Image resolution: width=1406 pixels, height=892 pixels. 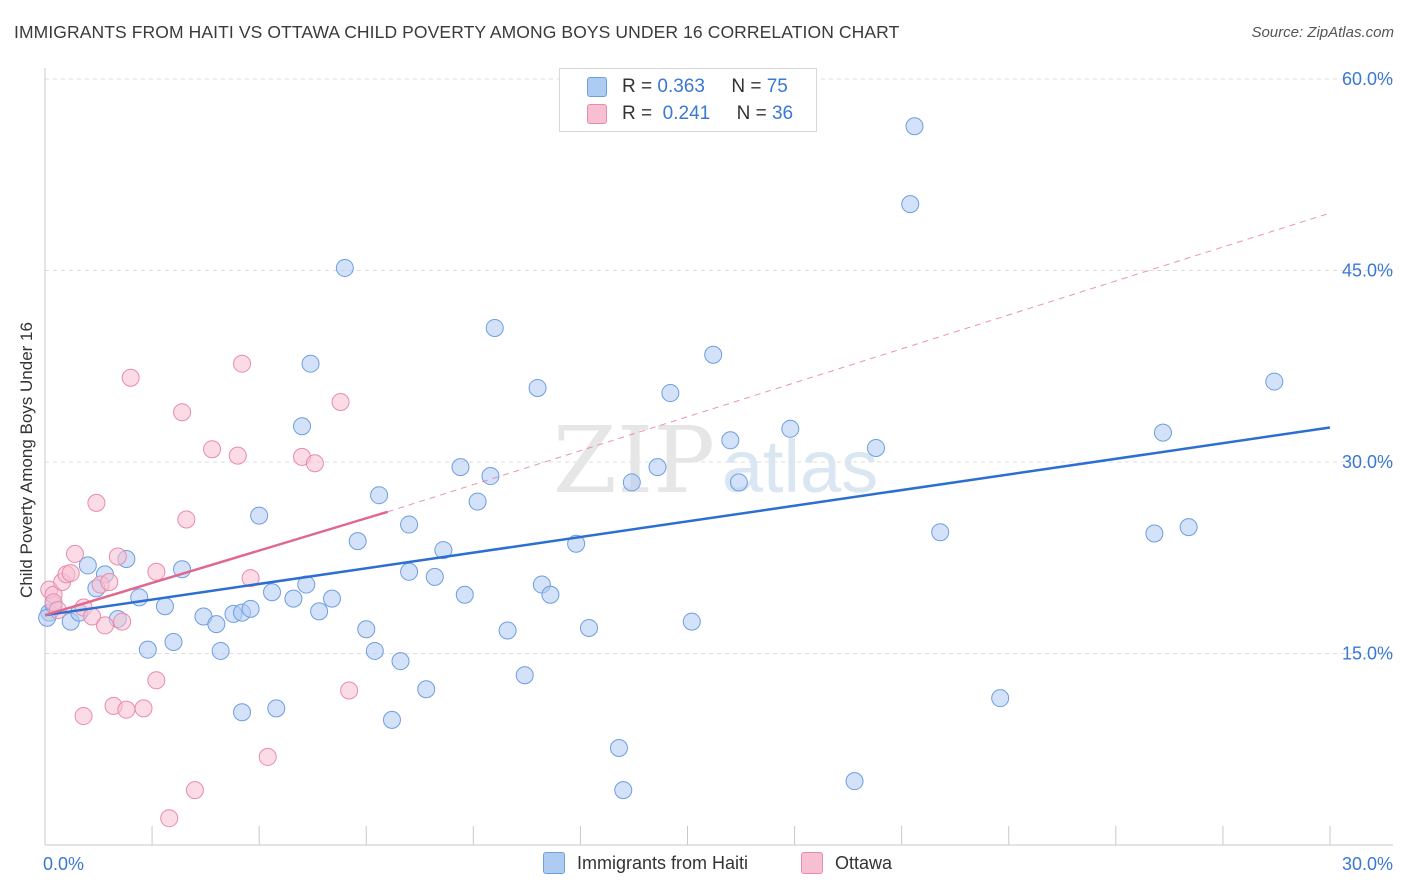 I want to click on legend-item-ottawa: Ottawa, so click(x=846, y=863).